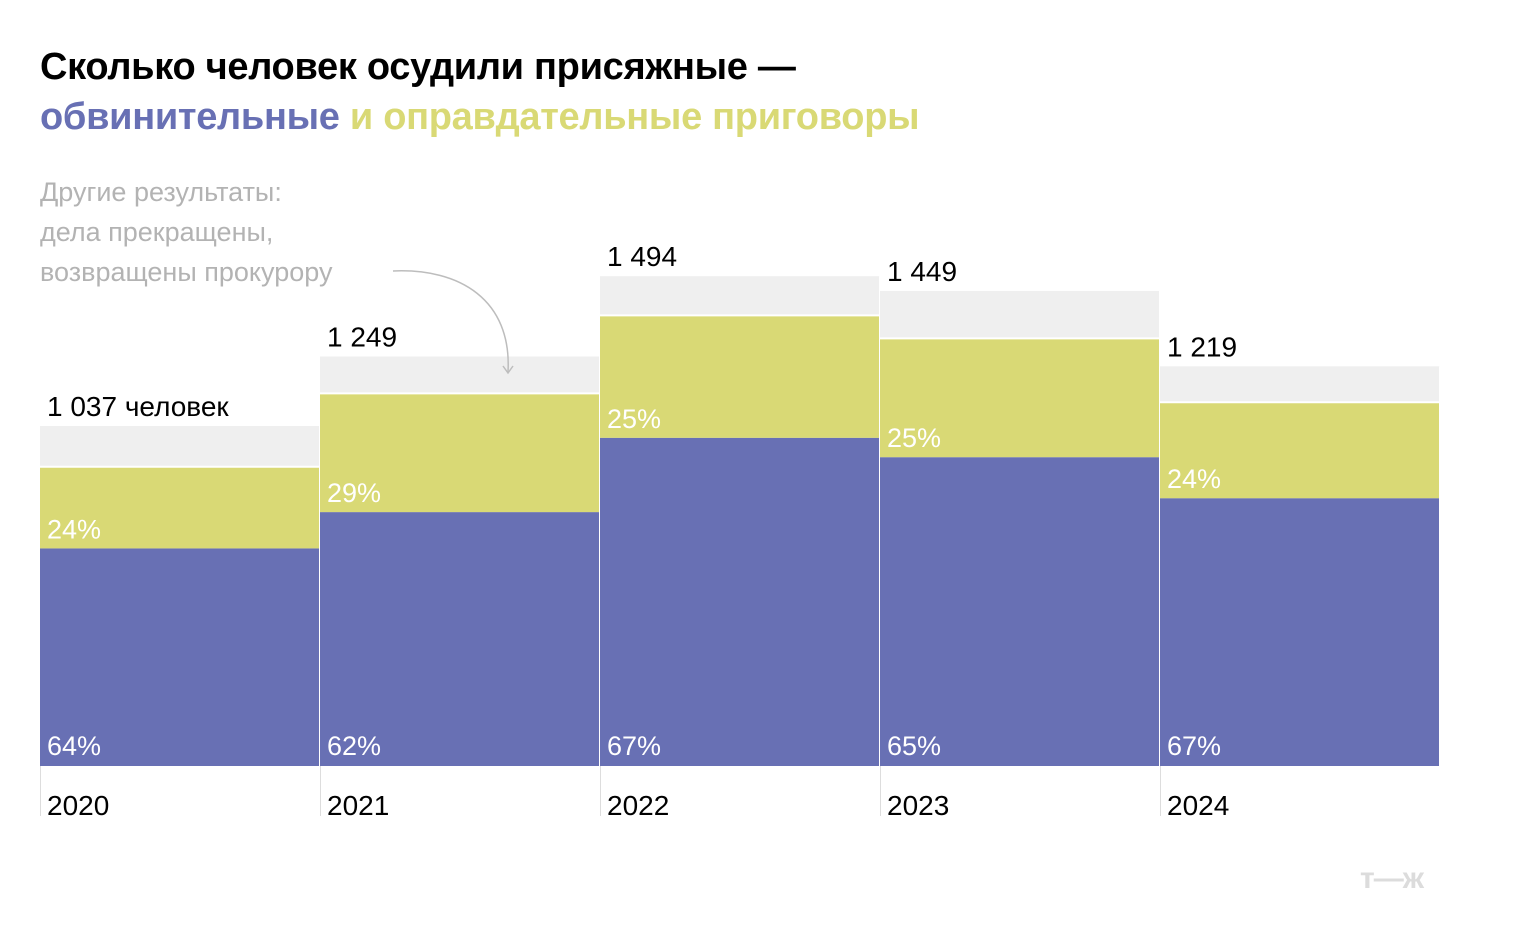 The height and width of the screenshot is (946, 1520). What do you see at coordinates (74, 746) in the screenshot?
I see `label-convictions: 64%` at bounding box center [74, 746].